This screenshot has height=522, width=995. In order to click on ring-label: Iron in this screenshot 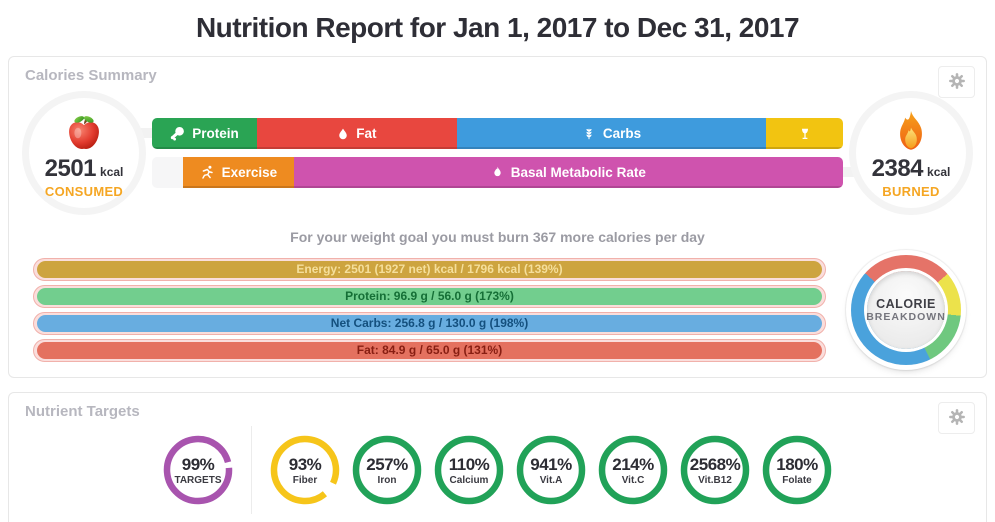, I will do `click(387, 480)`.